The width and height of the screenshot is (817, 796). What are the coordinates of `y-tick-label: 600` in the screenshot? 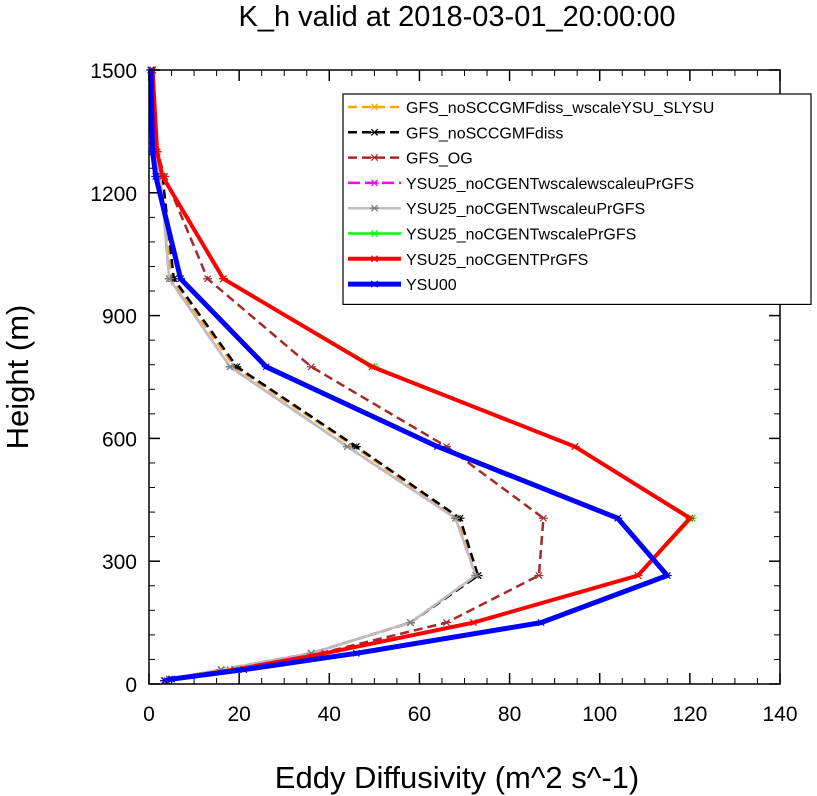 It's located at (119, 439).